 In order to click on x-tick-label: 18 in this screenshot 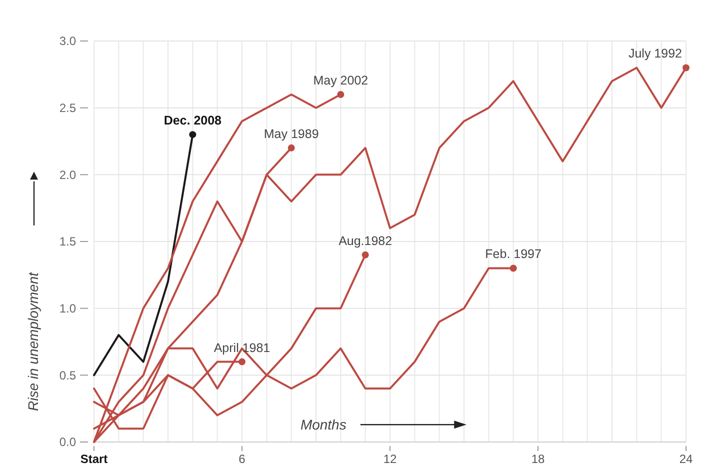, I will do `click(538, 459)`.